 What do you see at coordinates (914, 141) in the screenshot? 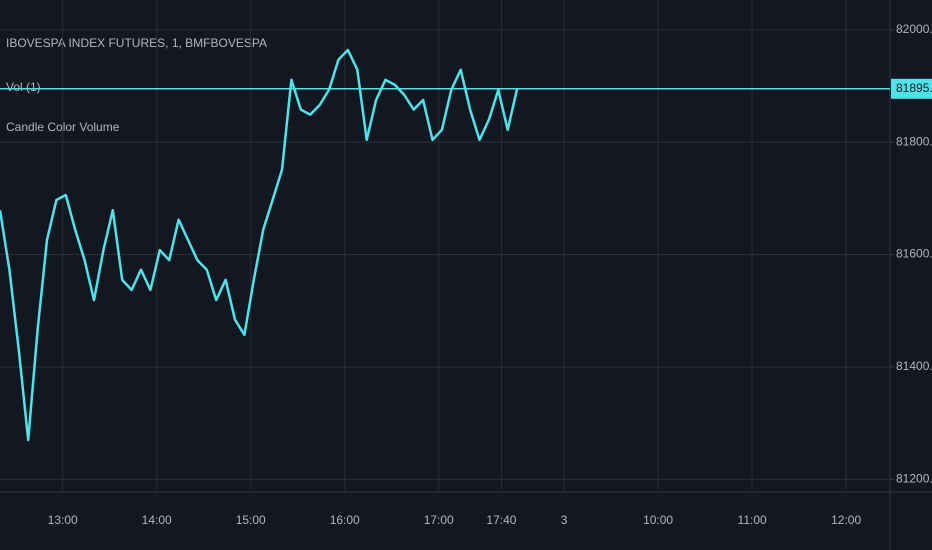
I see `y-tick-label: 81800.0` at bounding box center [914, 141].